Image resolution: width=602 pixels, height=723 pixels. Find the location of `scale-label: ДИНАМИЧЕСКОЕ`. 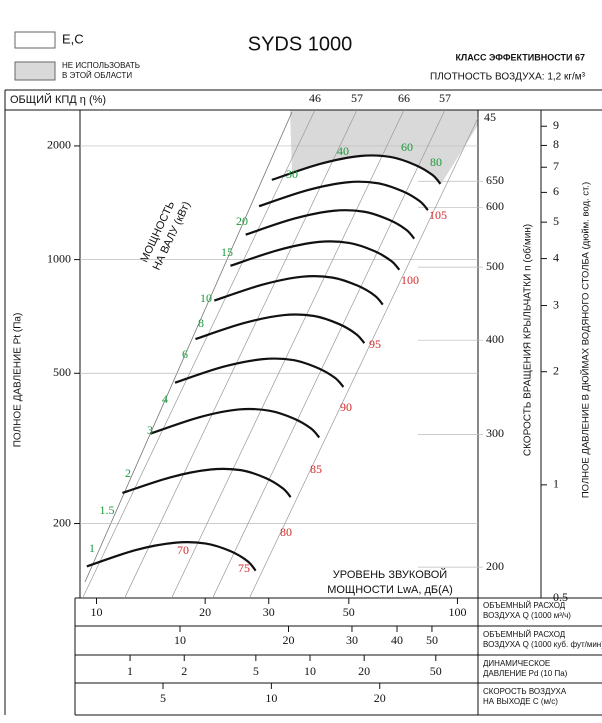

scale-label: ДИНАМИЧЕСКОЕ is located at coordinates (516, 663).